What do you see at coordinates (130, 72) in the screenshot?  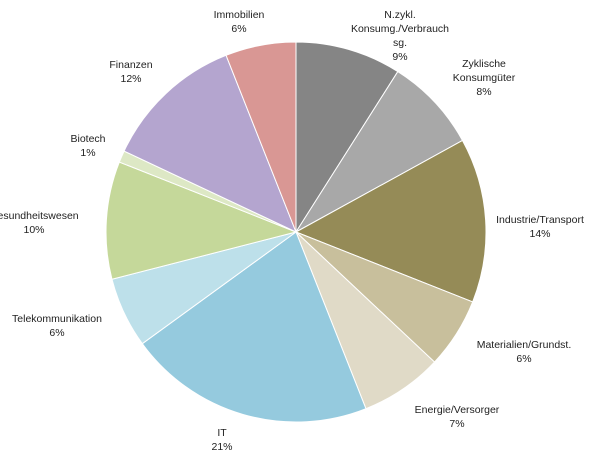 I see `slice-label-9: Finanzen 12%` at bounding box center [130, 72].